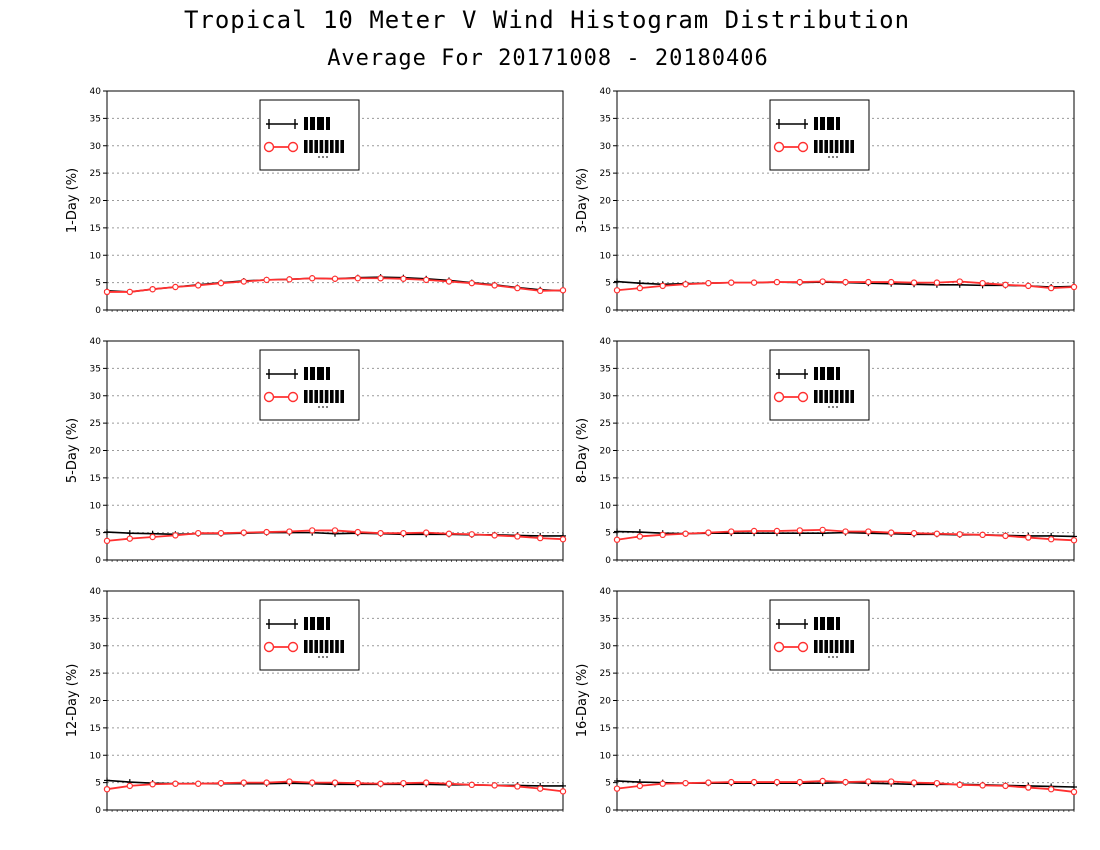  I want to click on panel-4: 0 5 10 15 20 25 30 35 40 8-Day (%), so click(826, 451).